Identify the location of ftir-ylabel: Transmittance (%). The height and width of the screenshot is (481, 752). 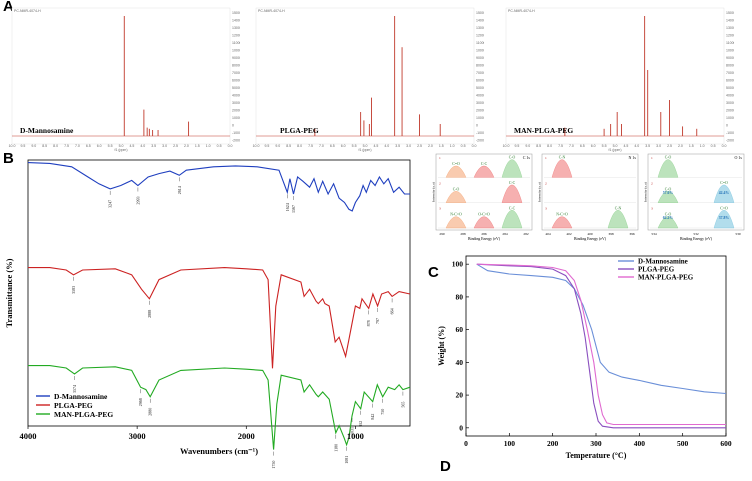
(9, 292).